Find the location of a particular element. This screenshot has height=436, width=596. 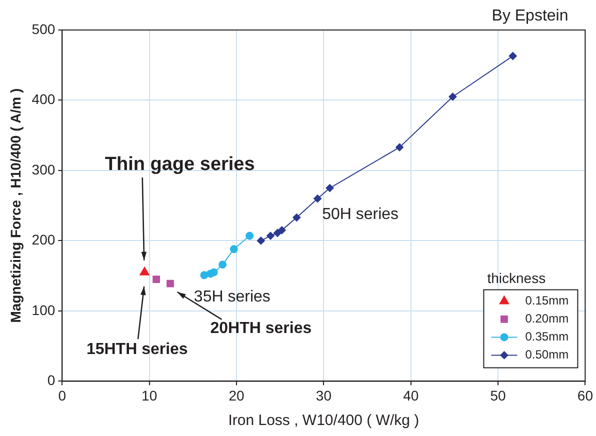

y-axis-title: Magnetizing Force , H10/400 ( A/m ) is located at coordinates (15, 205).